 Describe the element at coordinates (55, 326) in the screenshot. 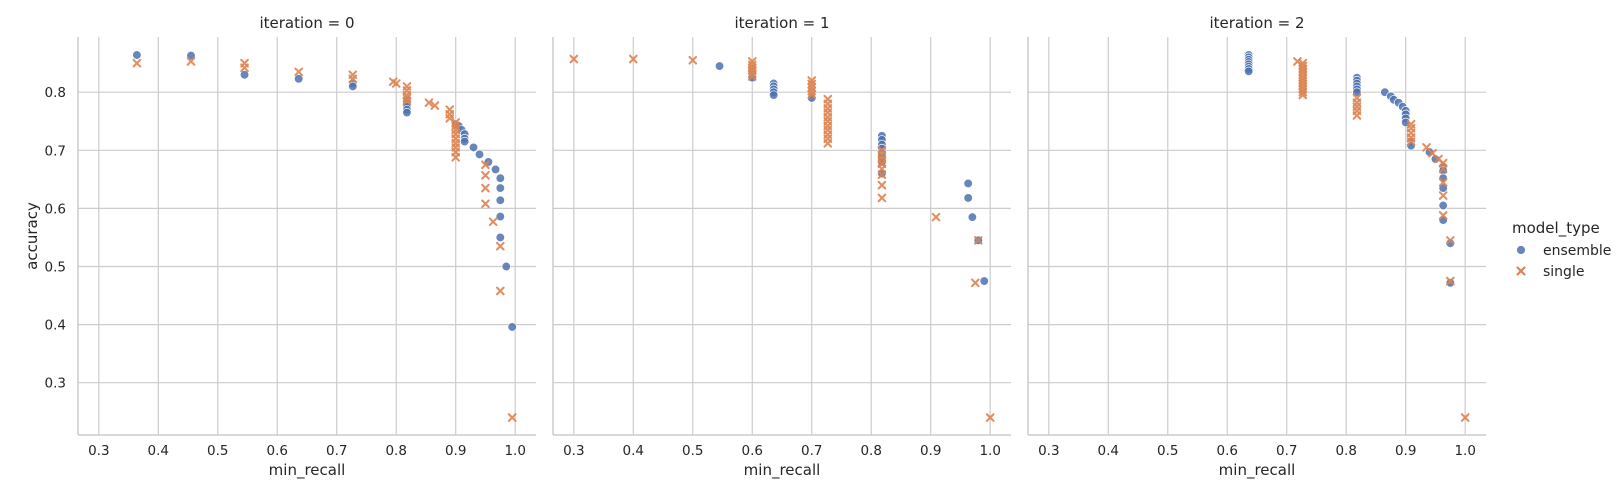

I see `y-tick-label: 0.4` at that location.